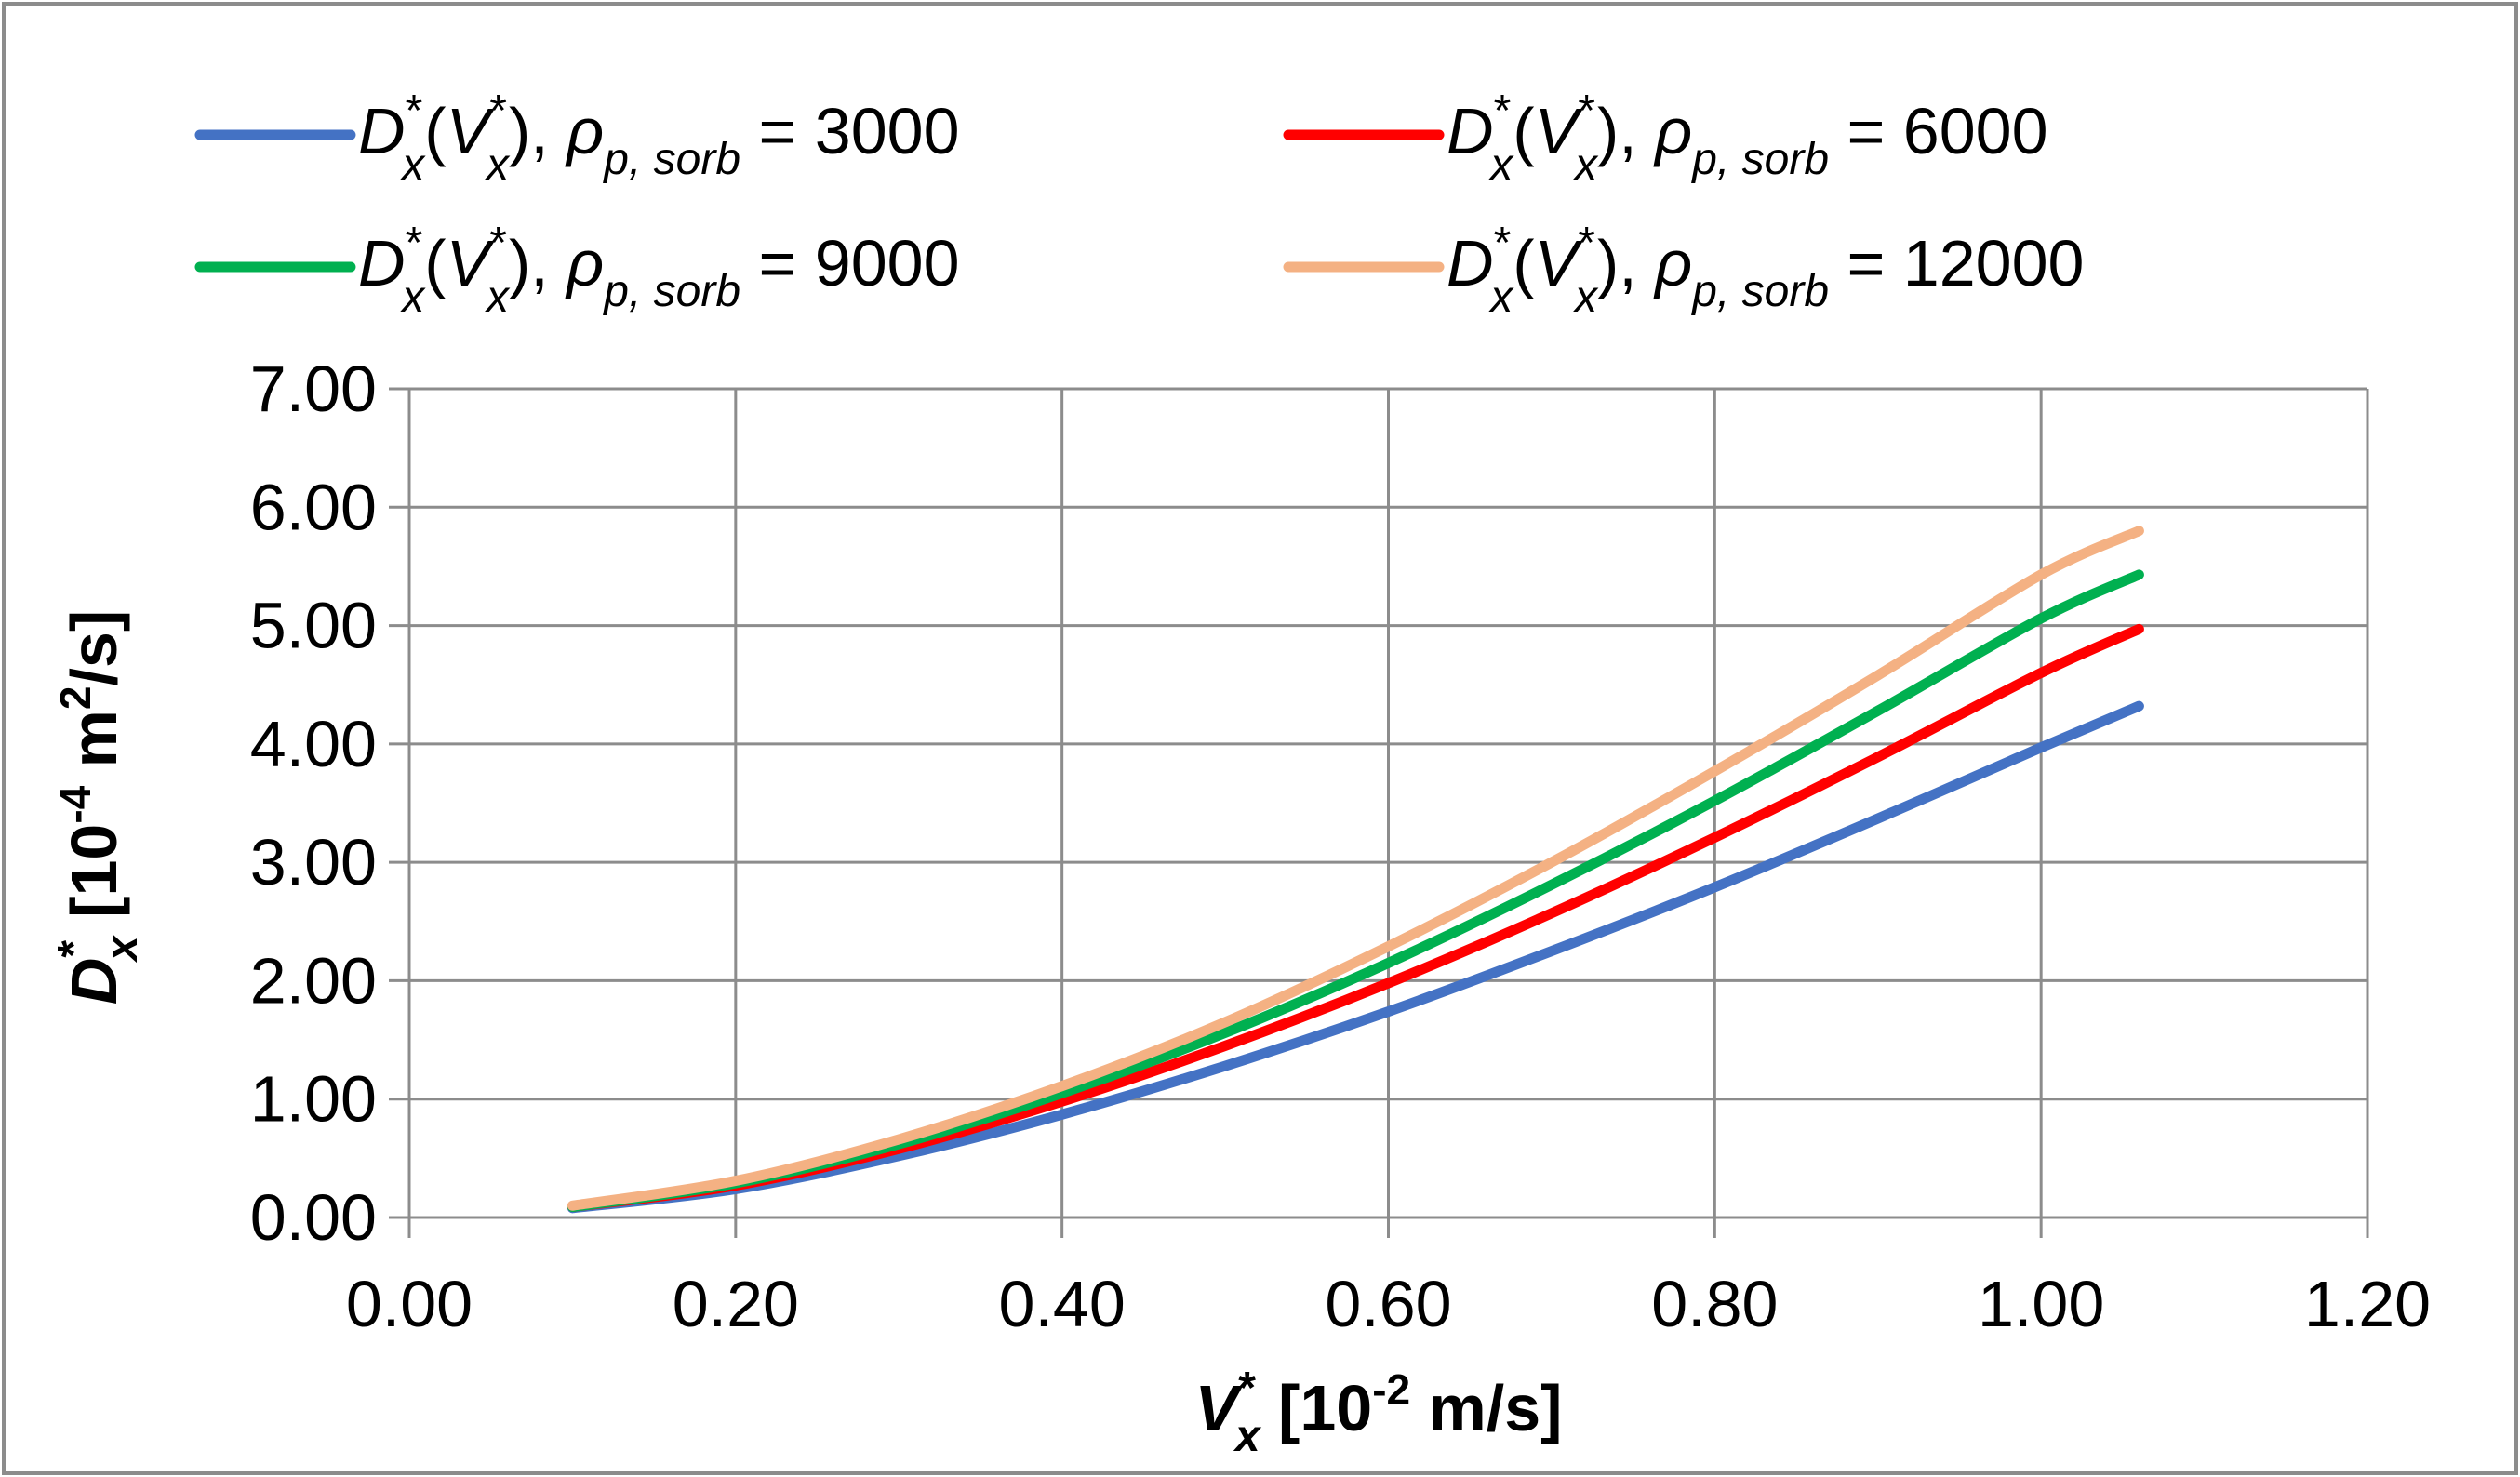  I want to click on y-tick-label: 5.00, so click(313, 626).